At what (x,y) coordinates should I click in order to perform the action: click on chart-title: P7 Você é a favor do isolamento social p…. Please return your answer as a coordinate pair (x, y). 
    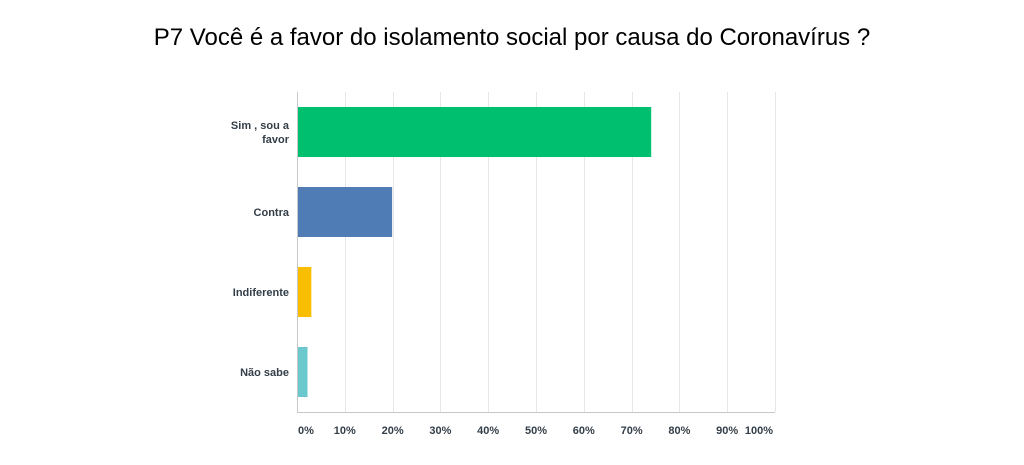
    Looking at the image, I should click on (512, 37).